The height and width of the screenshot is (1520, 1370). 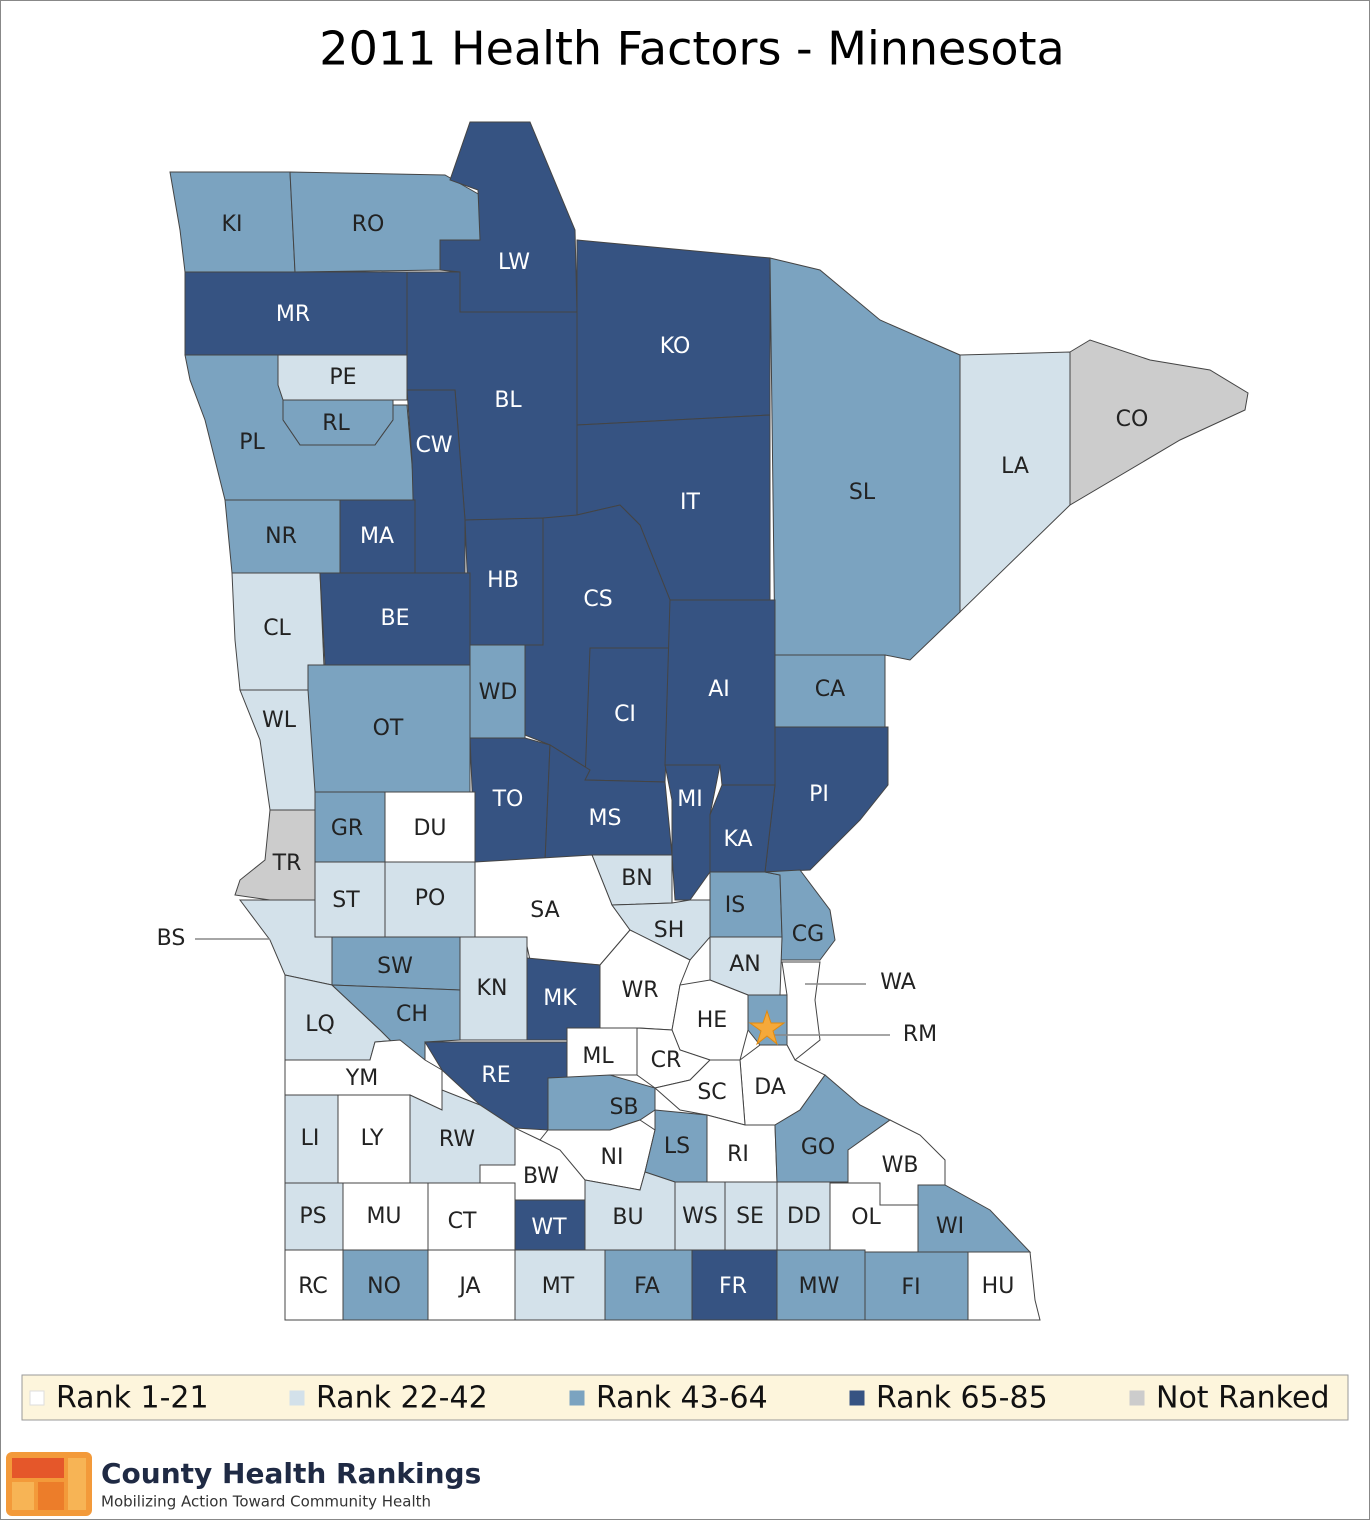 I want to click on county-label: MK, so click(x=560, y=998).